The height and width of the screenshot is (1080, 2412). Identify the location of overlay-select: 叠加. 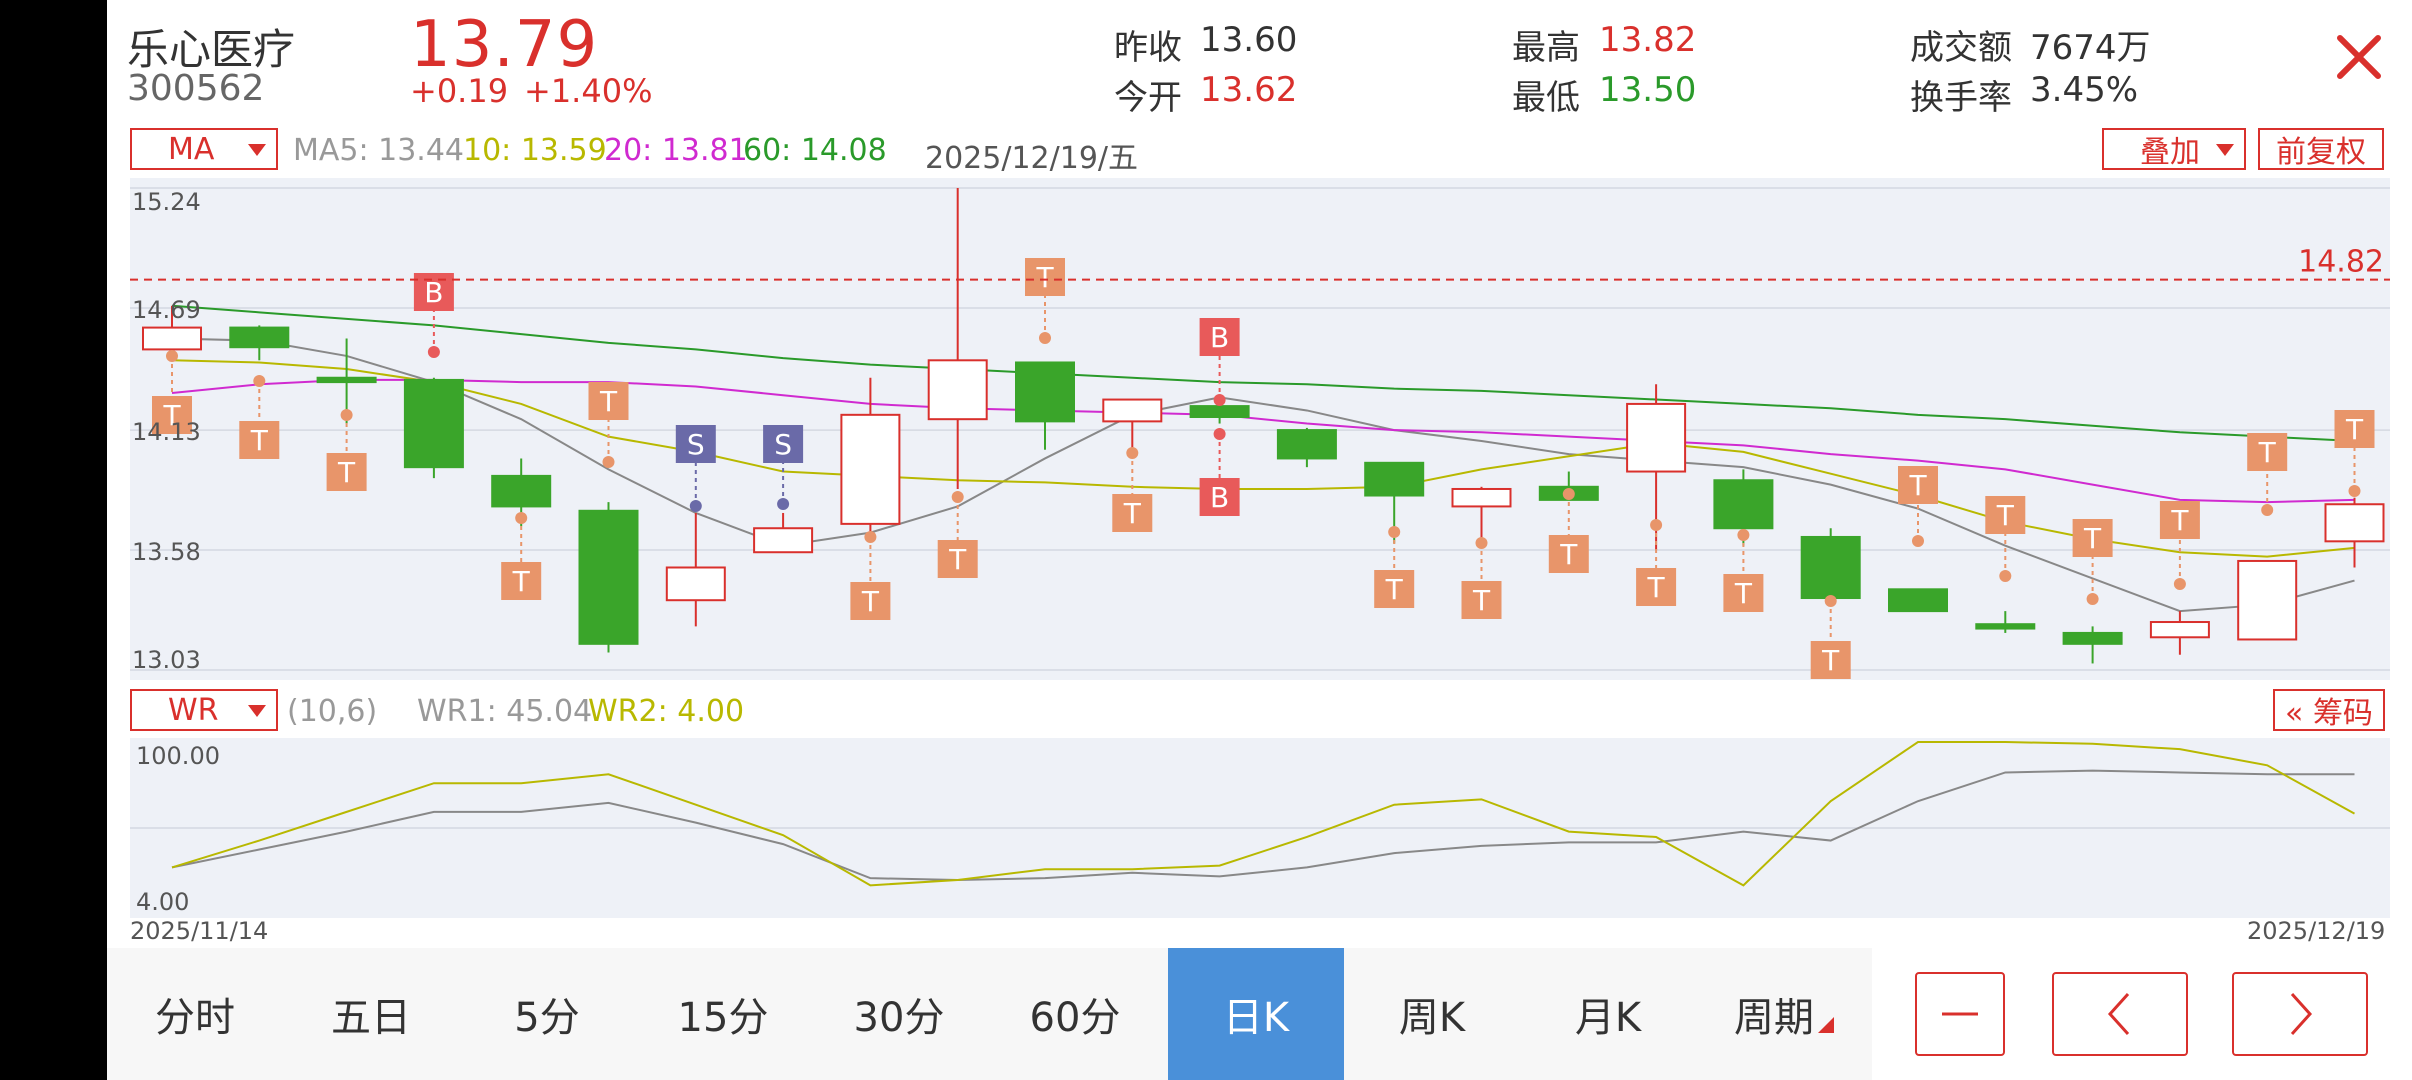
(2174, 149).